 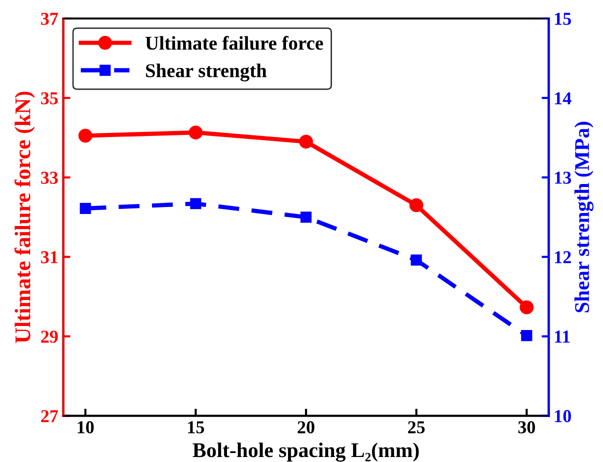 What do you see at coordinates (305, 452) in the screenshot?
I see `x-axis-title: Bolt-hole spacing L₂(mm)` at bounding box center [305, 452].